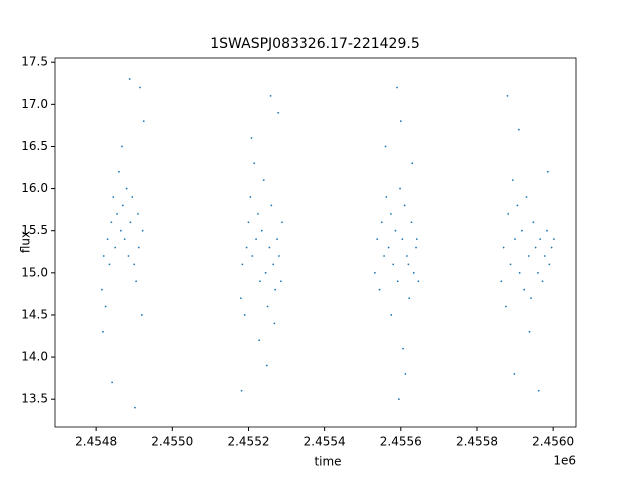  Describe the element at coordinates (248, 442) in the screenshot. I see `x-tick-label: 2.4552` at that location.